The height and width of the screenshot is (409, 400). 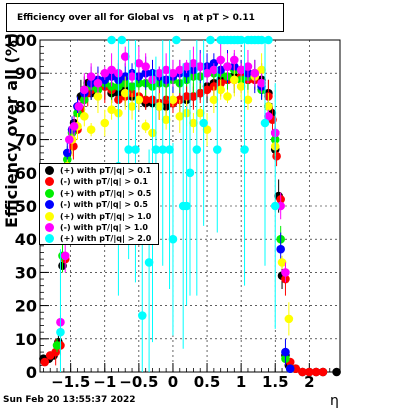 What do you see at coordinates (106, 193) in the screenshot?
I see `legend-label: (+) with pT/|q| > 0.5` at bounding box center [106, 193].